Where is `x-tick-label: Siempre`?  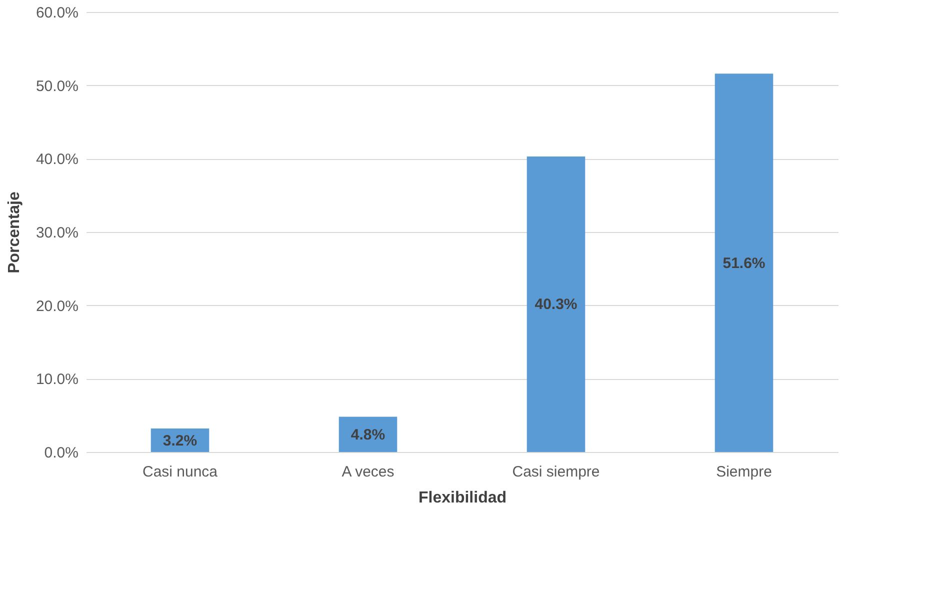
x-tick-label: Siempre is located at coordinates (744, 472).